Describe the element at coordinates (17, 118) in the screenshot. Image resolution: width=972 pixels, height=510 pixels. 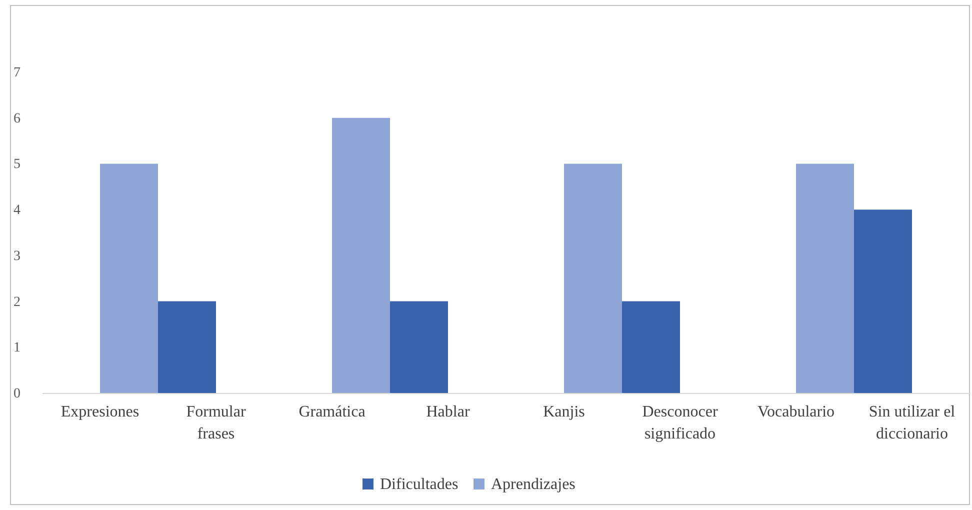
I see `y-tick-label: 6` at that location.